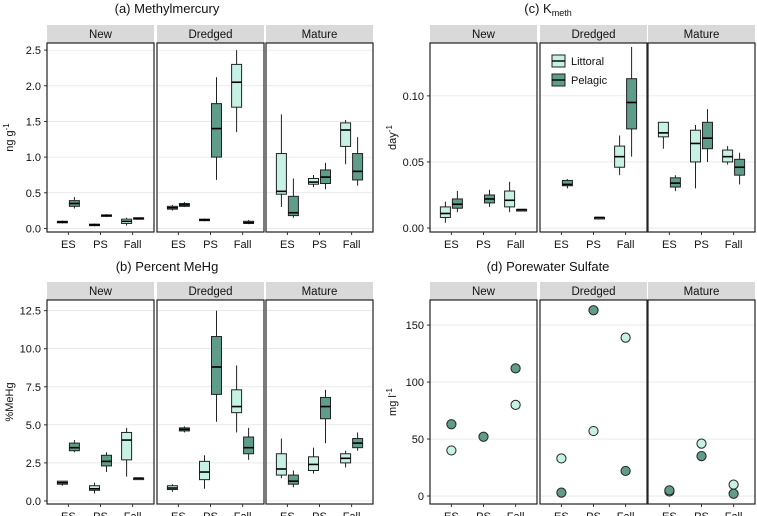 The image size is (757, 516). What do you see at coordinates (167, 8) in the screenshot?
I see `panel-title-text: (a) Methylmercury` at bounding box center [167, 8].